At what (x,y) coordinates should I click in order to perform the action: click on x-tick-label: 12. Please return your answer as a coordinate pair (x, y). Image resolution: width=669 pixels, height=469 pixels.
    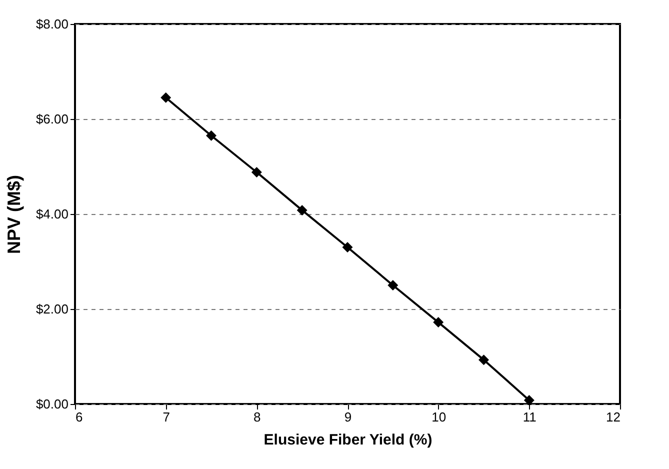
    Looking at the image, I should click on (613, 417).